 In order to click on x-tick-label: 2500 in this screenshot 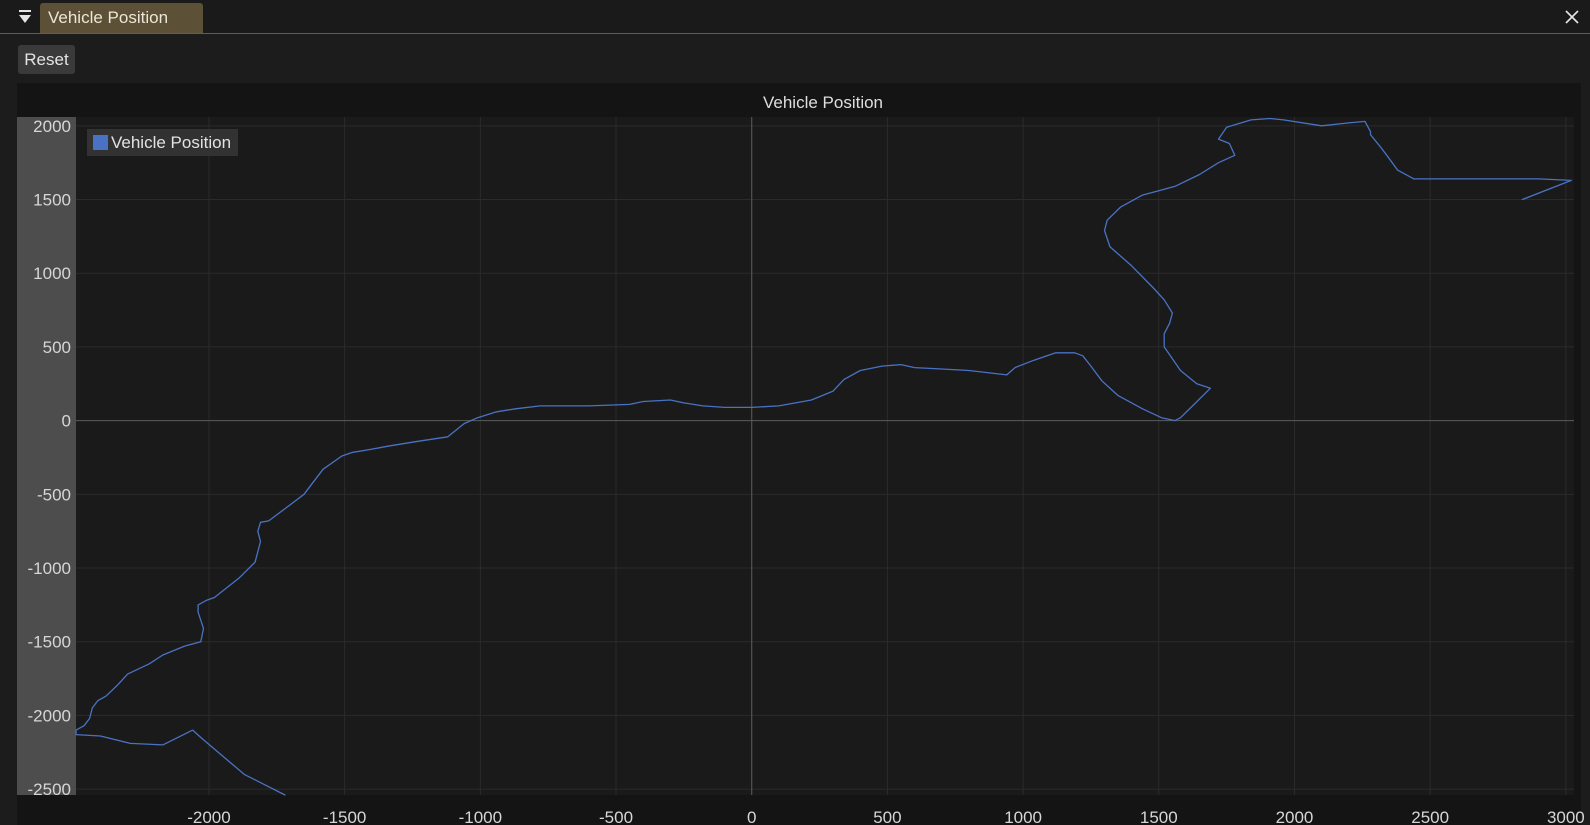, I will do `click(1430, 816)`.